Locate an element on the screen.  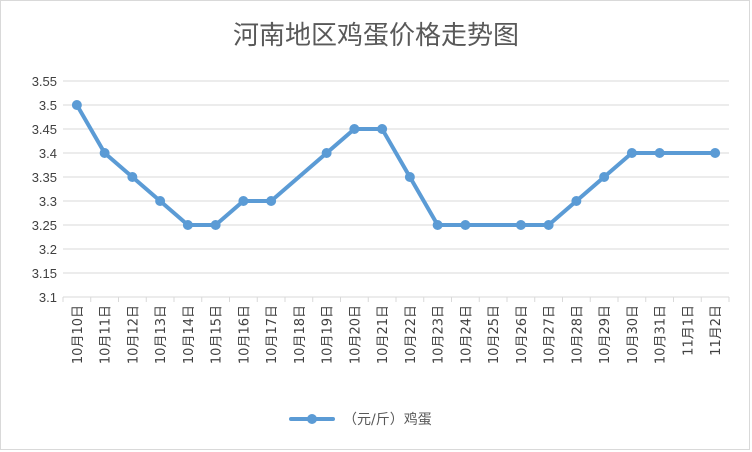
x-tick-label: 10月19日 is located at coordinates (328, 334).